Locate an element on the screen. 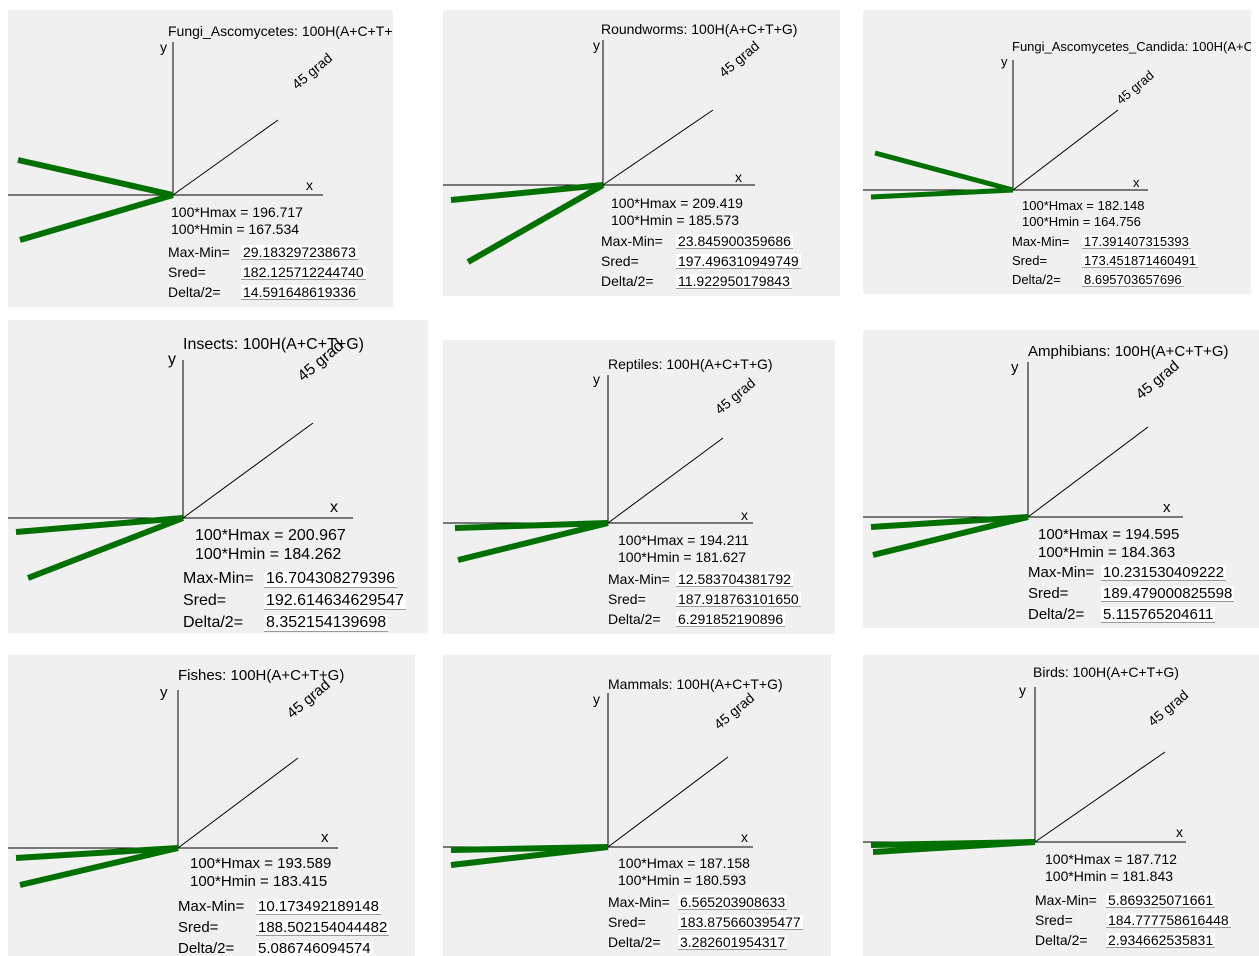 The image size is (1259, 956). hmin-readout: 100*Hmin = 184.262 is located at coordinates (268, 554).